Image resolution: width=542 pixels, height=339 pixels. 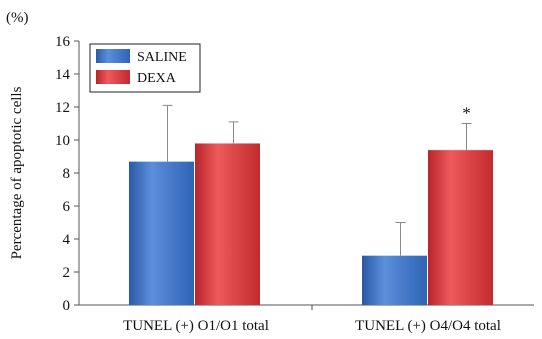 What do you see at coordinates (62, 108) in the screenshot?
I see `y-tick-label: 12` at bounding box center [62, 108].